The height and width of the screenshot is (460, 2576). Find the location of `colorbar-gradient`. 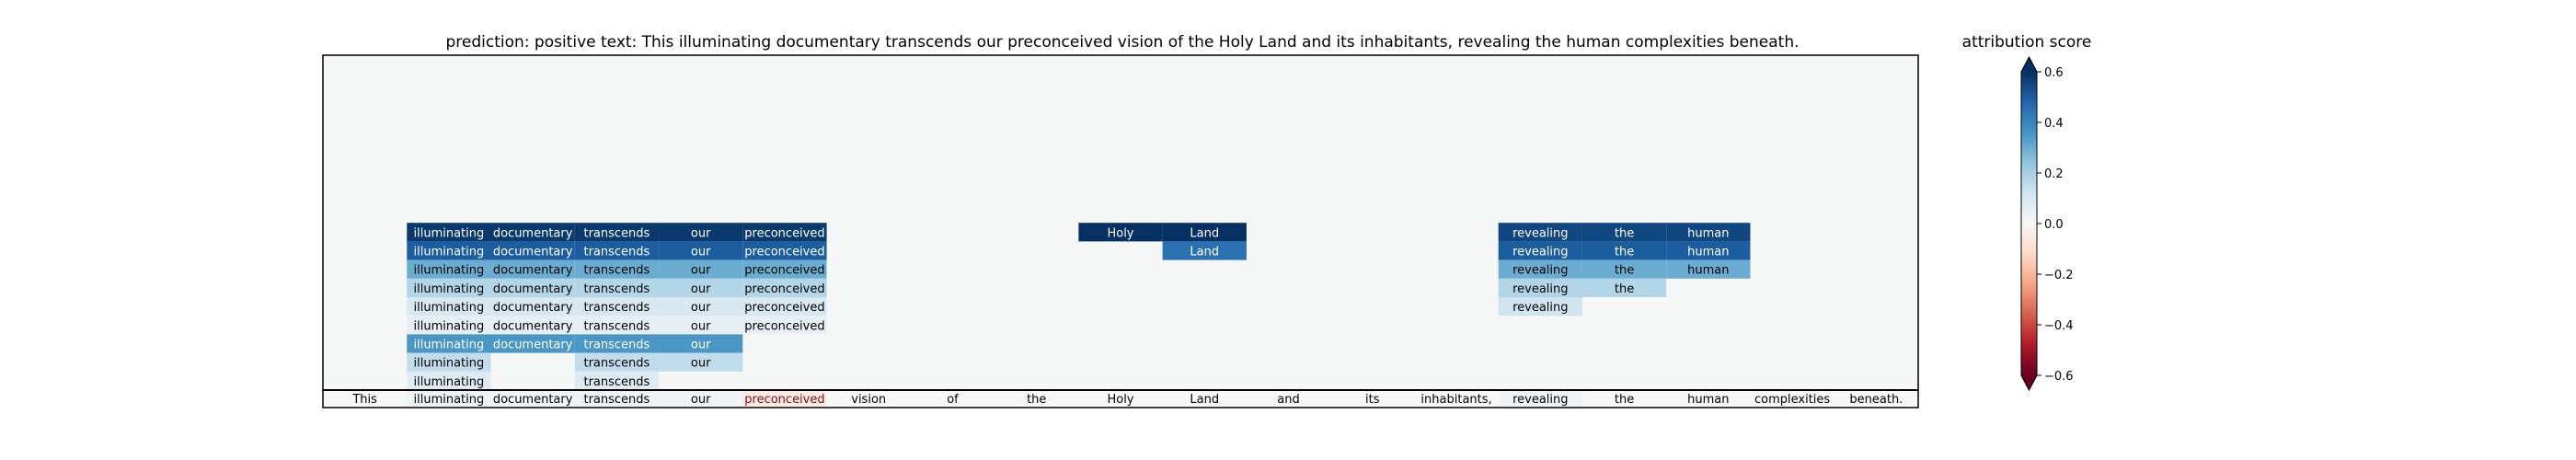

colorbar-gradient is located at coordinates (2029, 223).